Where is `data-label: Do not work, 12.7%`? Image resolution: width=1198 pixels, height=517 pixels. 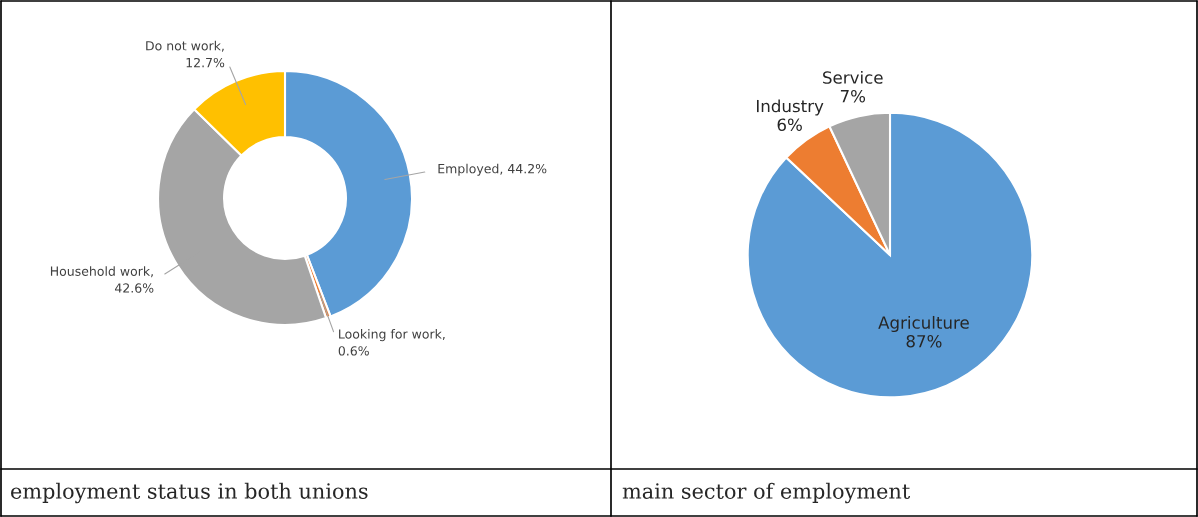
data-label: Do not work, 12.7% is located at coordinates (185, 54).